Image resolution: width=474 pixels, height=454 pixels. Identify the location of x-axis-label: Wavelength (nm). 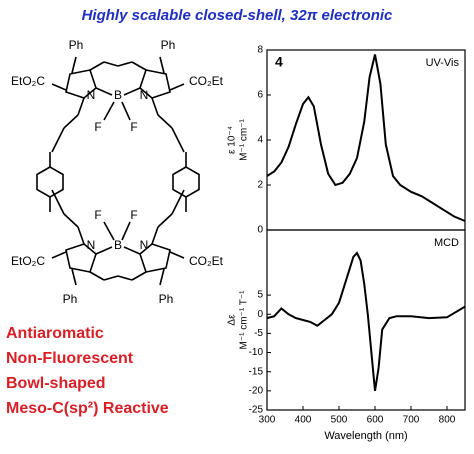
(365, 436).